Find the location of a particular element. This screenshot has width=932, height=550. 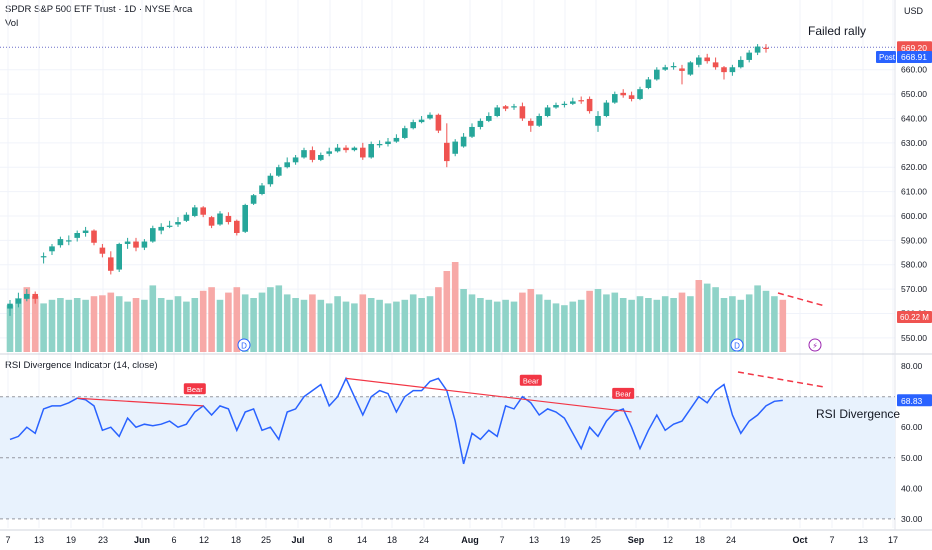

last-price-badge is located at coordinates (914, 47).